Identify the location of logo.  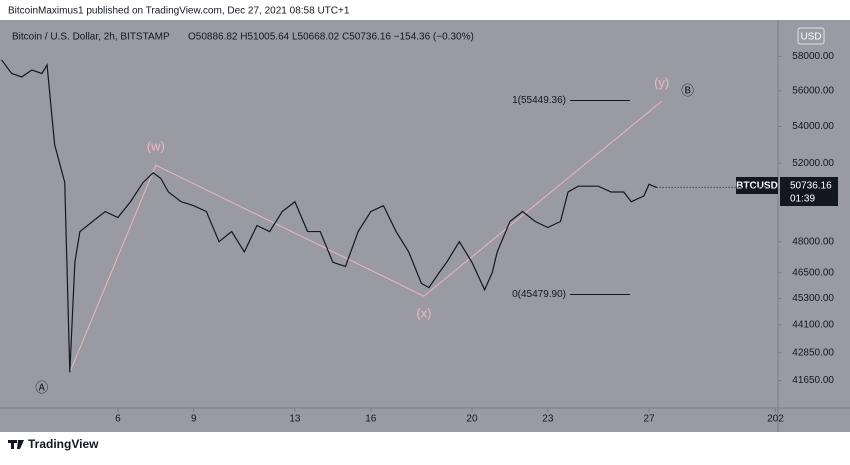
(16, 444).